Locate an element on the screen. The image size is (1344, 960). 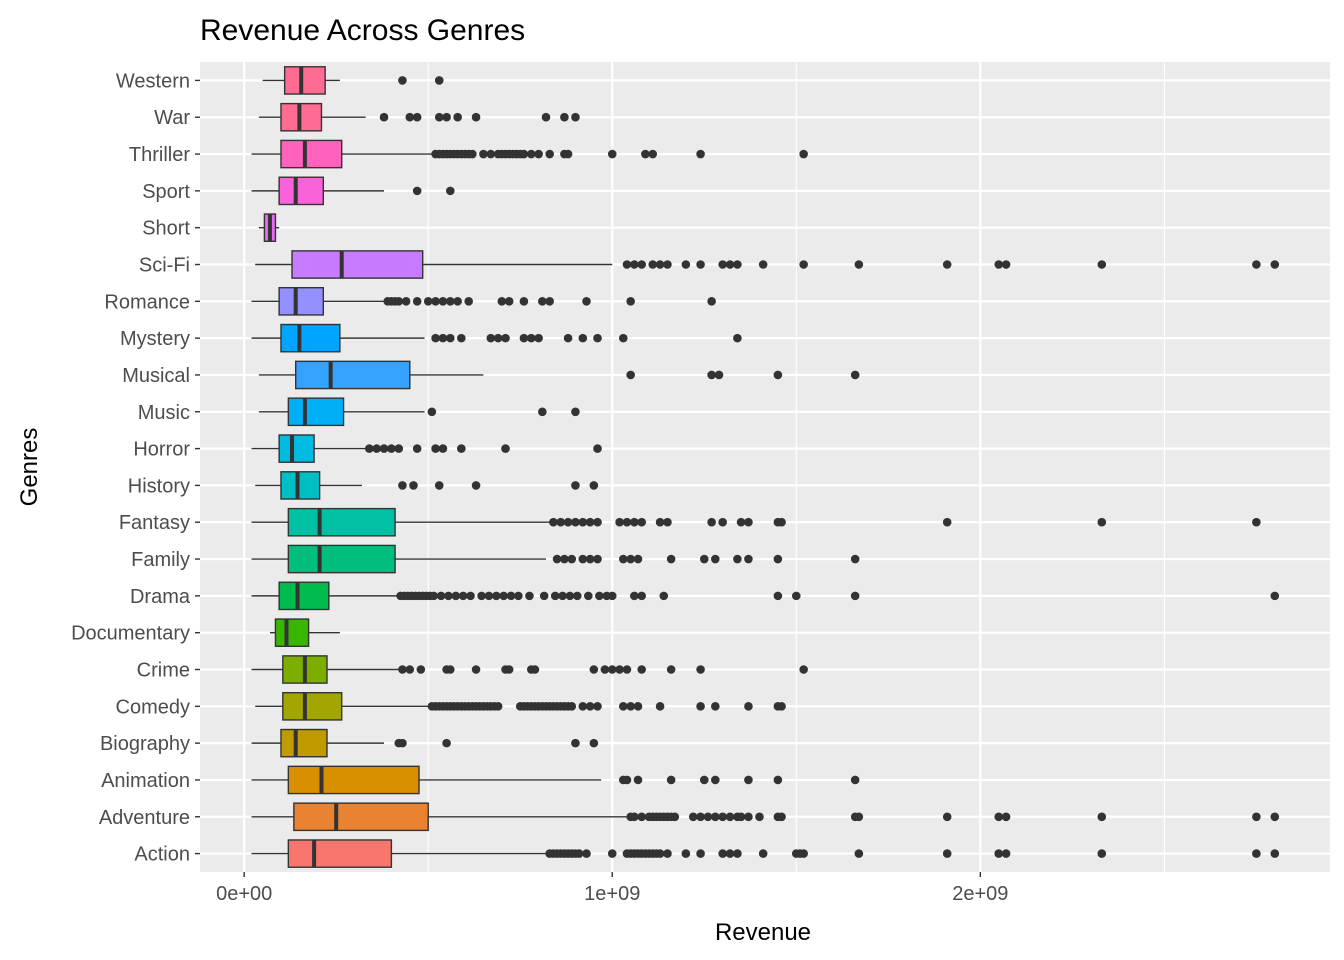
box-family is located at coordinates (555, 559).